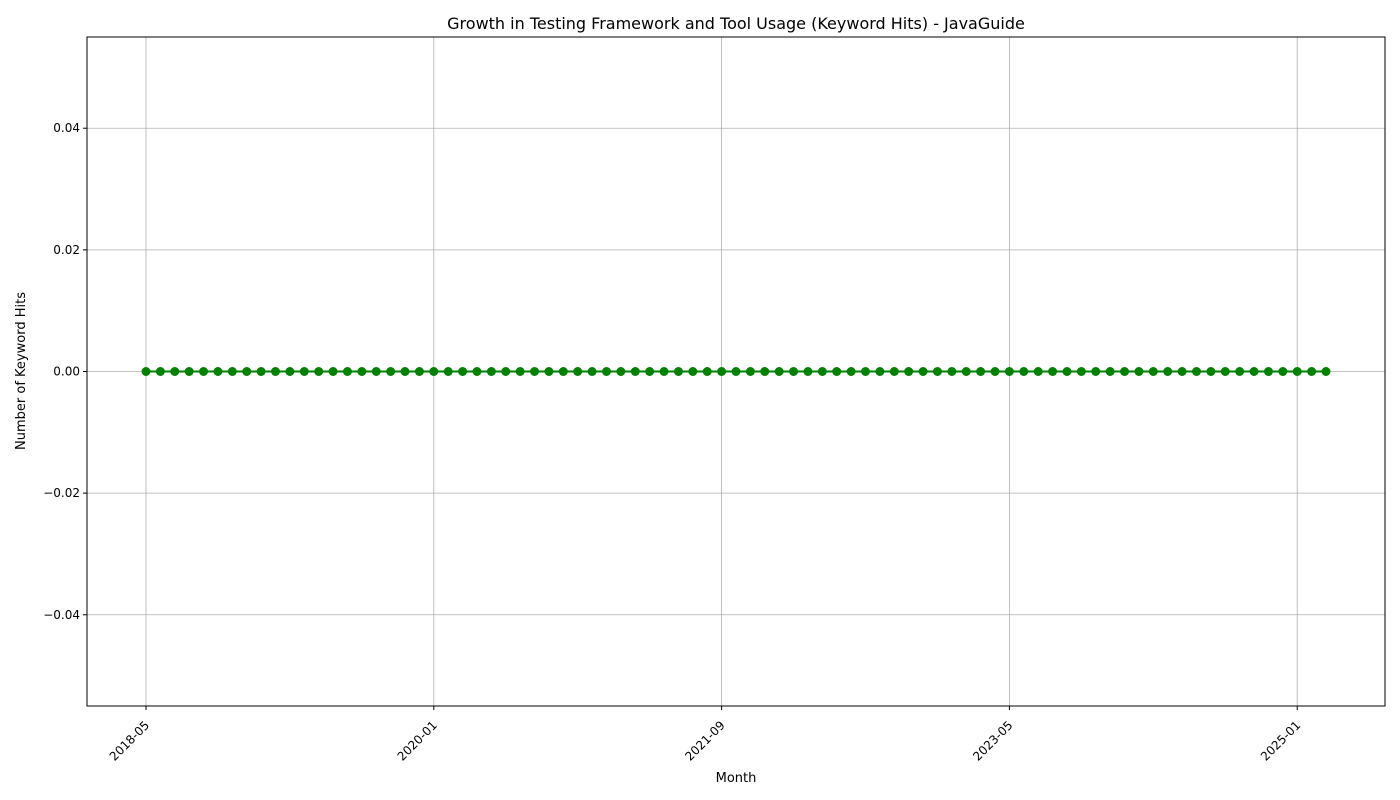  Describe the element at coordinates (129, 740) in the screenshot. I see `x-tick-label: 2018-05` at that location.